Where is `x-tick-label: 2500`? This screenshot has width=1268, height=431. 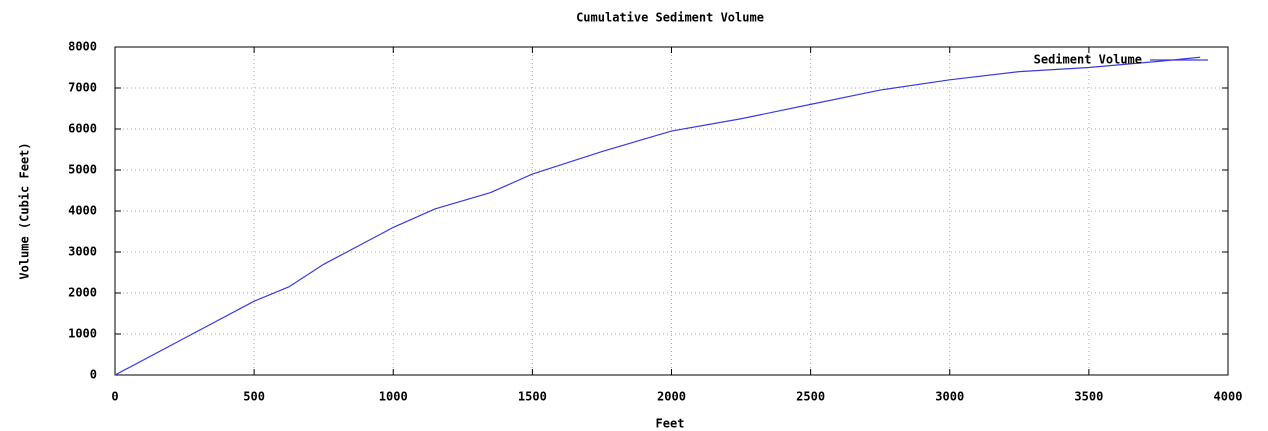
x-tick-label: 2500 is located at coordinates (810, 397).